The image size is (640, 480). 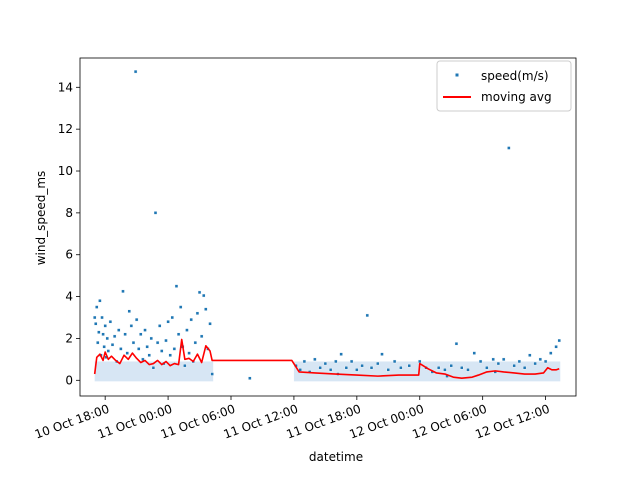 What do you see at coordinates (336, 457) in the screenshot?
I see `x-axis-title: datetime` at bounding box center [336, 457].